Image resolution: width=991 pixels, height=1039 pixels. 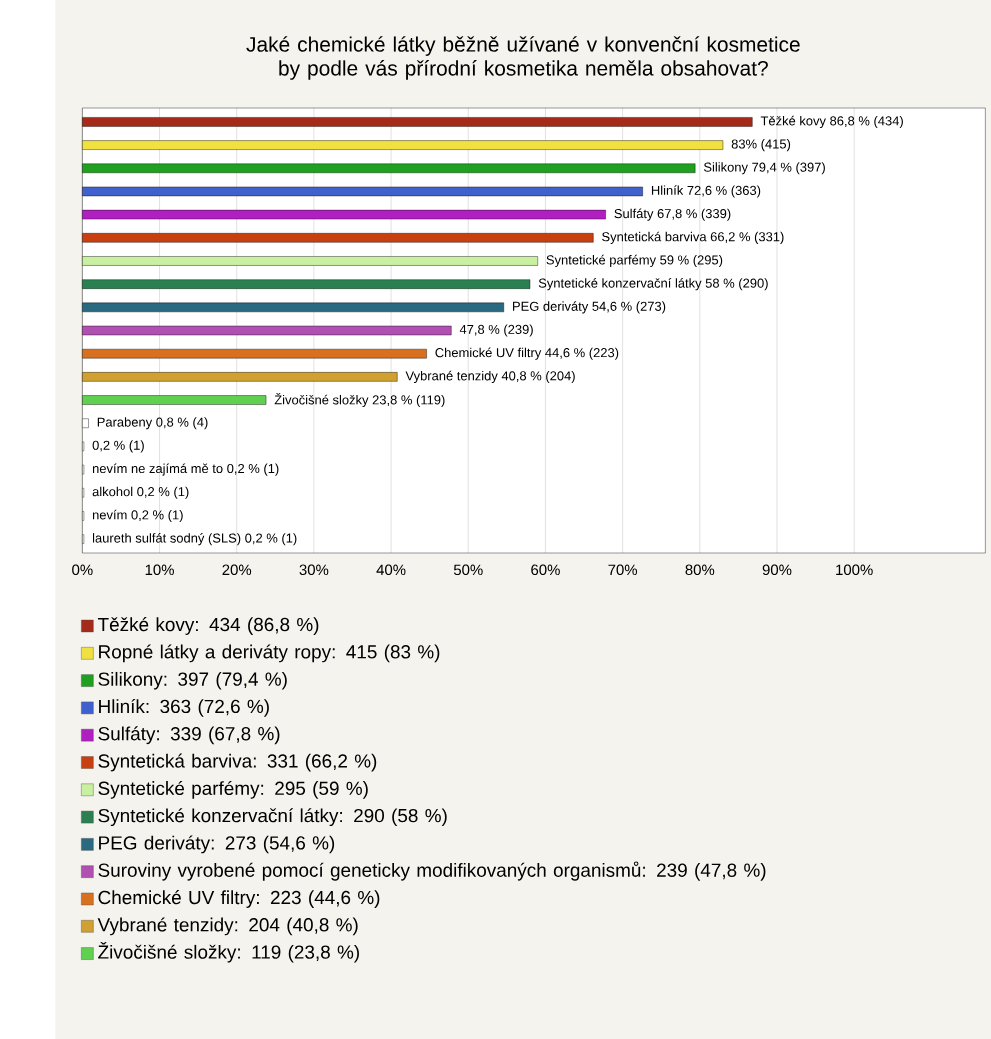 What do you see at coordinates (622, 570) in the screenshot?
I see `x-tick-label: 70%` at bounding box center [622, 570].